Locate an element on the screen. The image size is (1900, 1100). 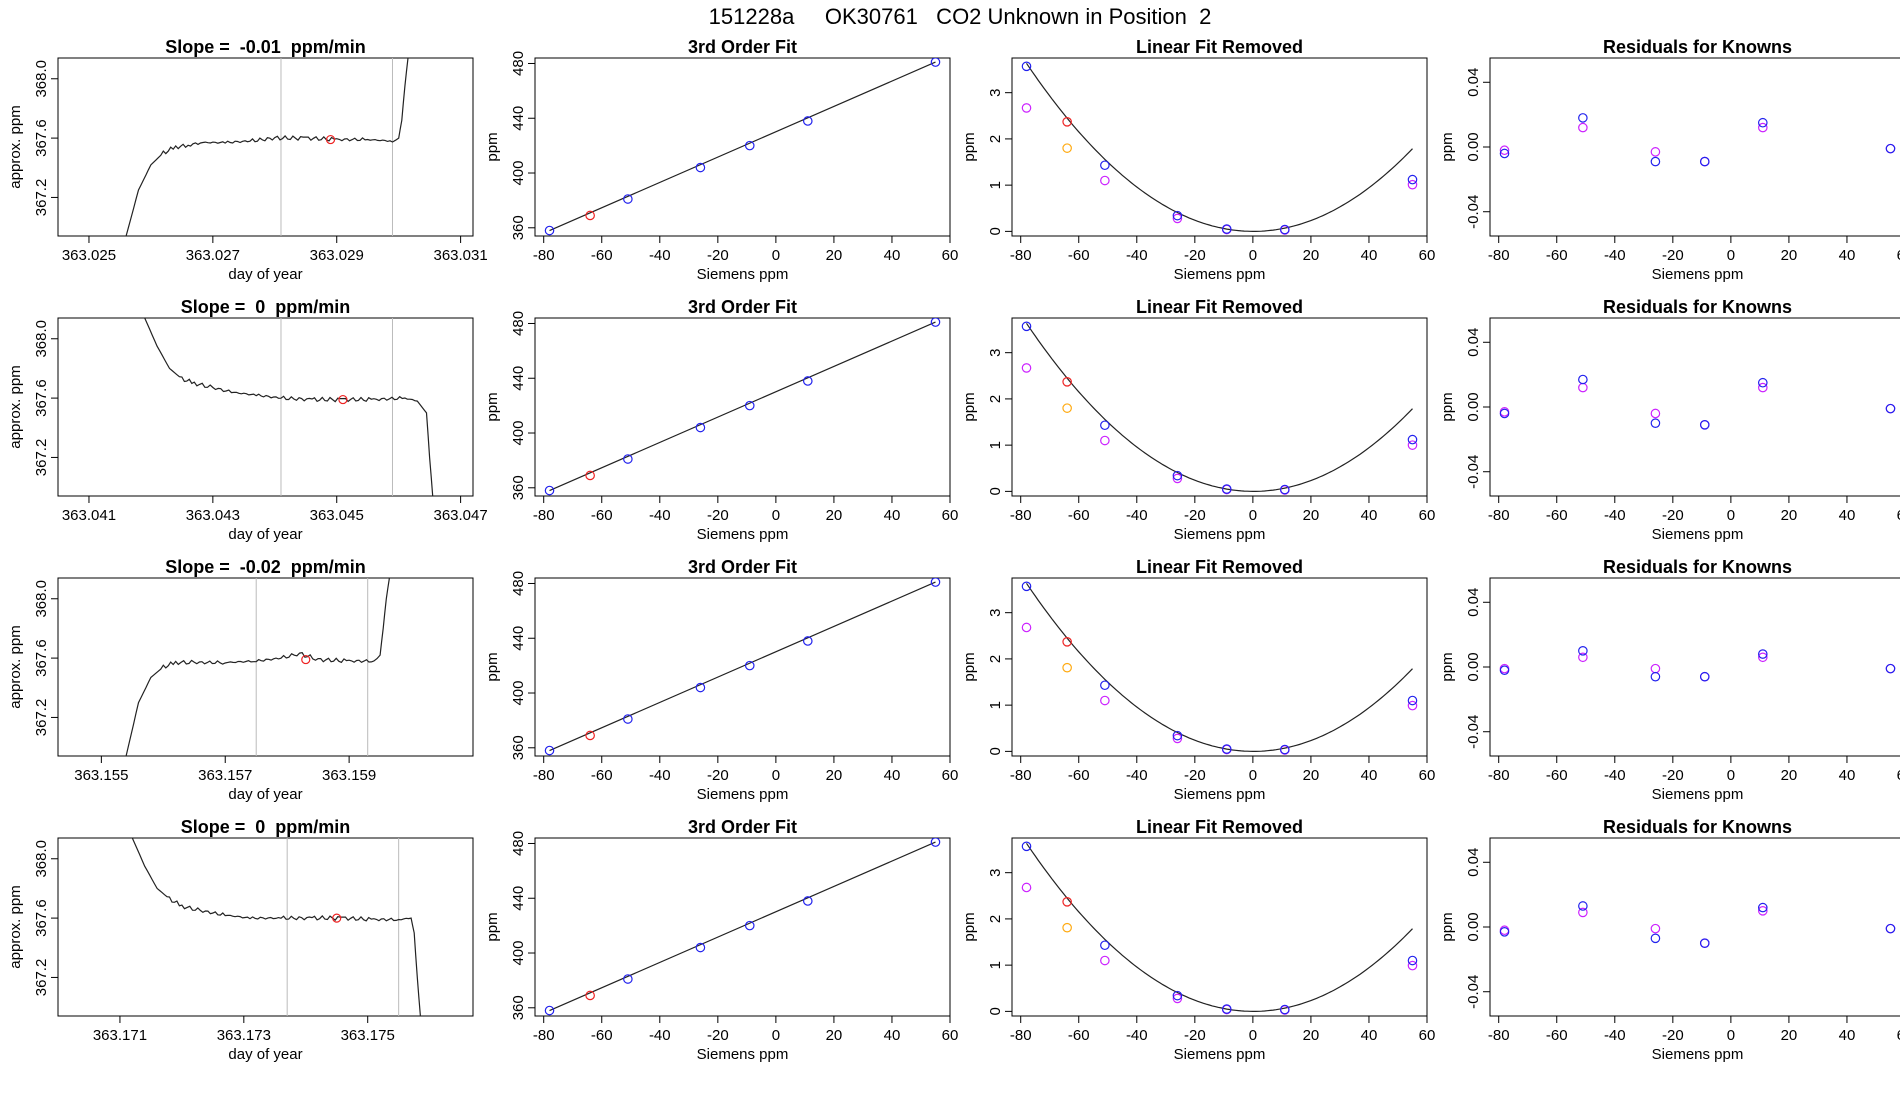
y-tick-label: 367.6 is located at coordinates (41, 658).